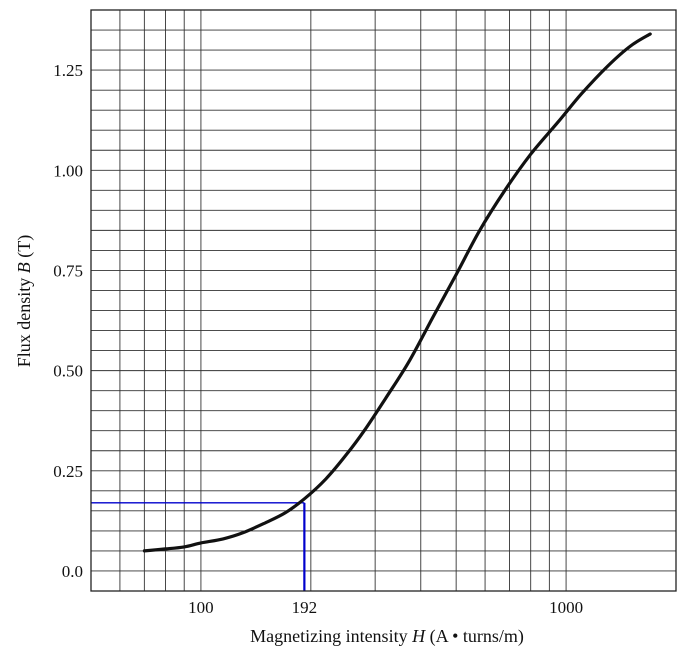  Describe the element at coordinates (72, 571) in the screenshot. I see `y-tick-label: 0.0` at that location.